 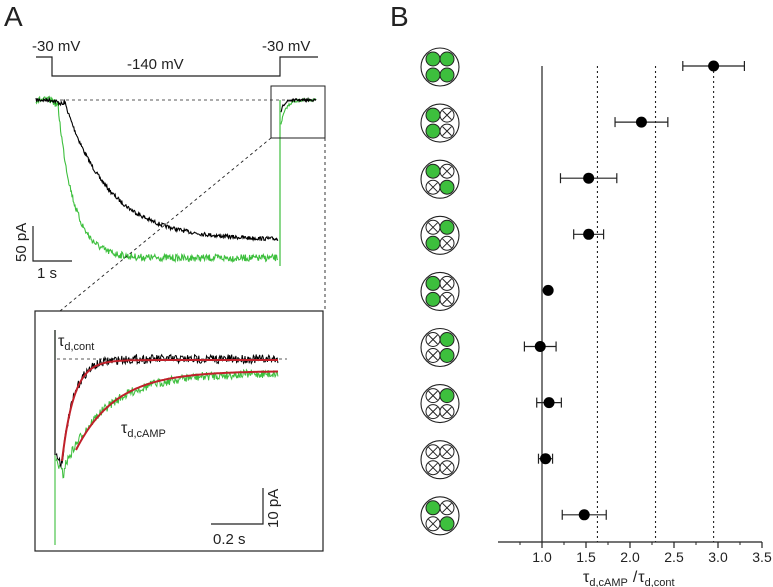 What do you see at coordinates (286, 46) in the screenshot?
I see `protocol-end-voltage: -30 mV` at bounding box center [286, 46].